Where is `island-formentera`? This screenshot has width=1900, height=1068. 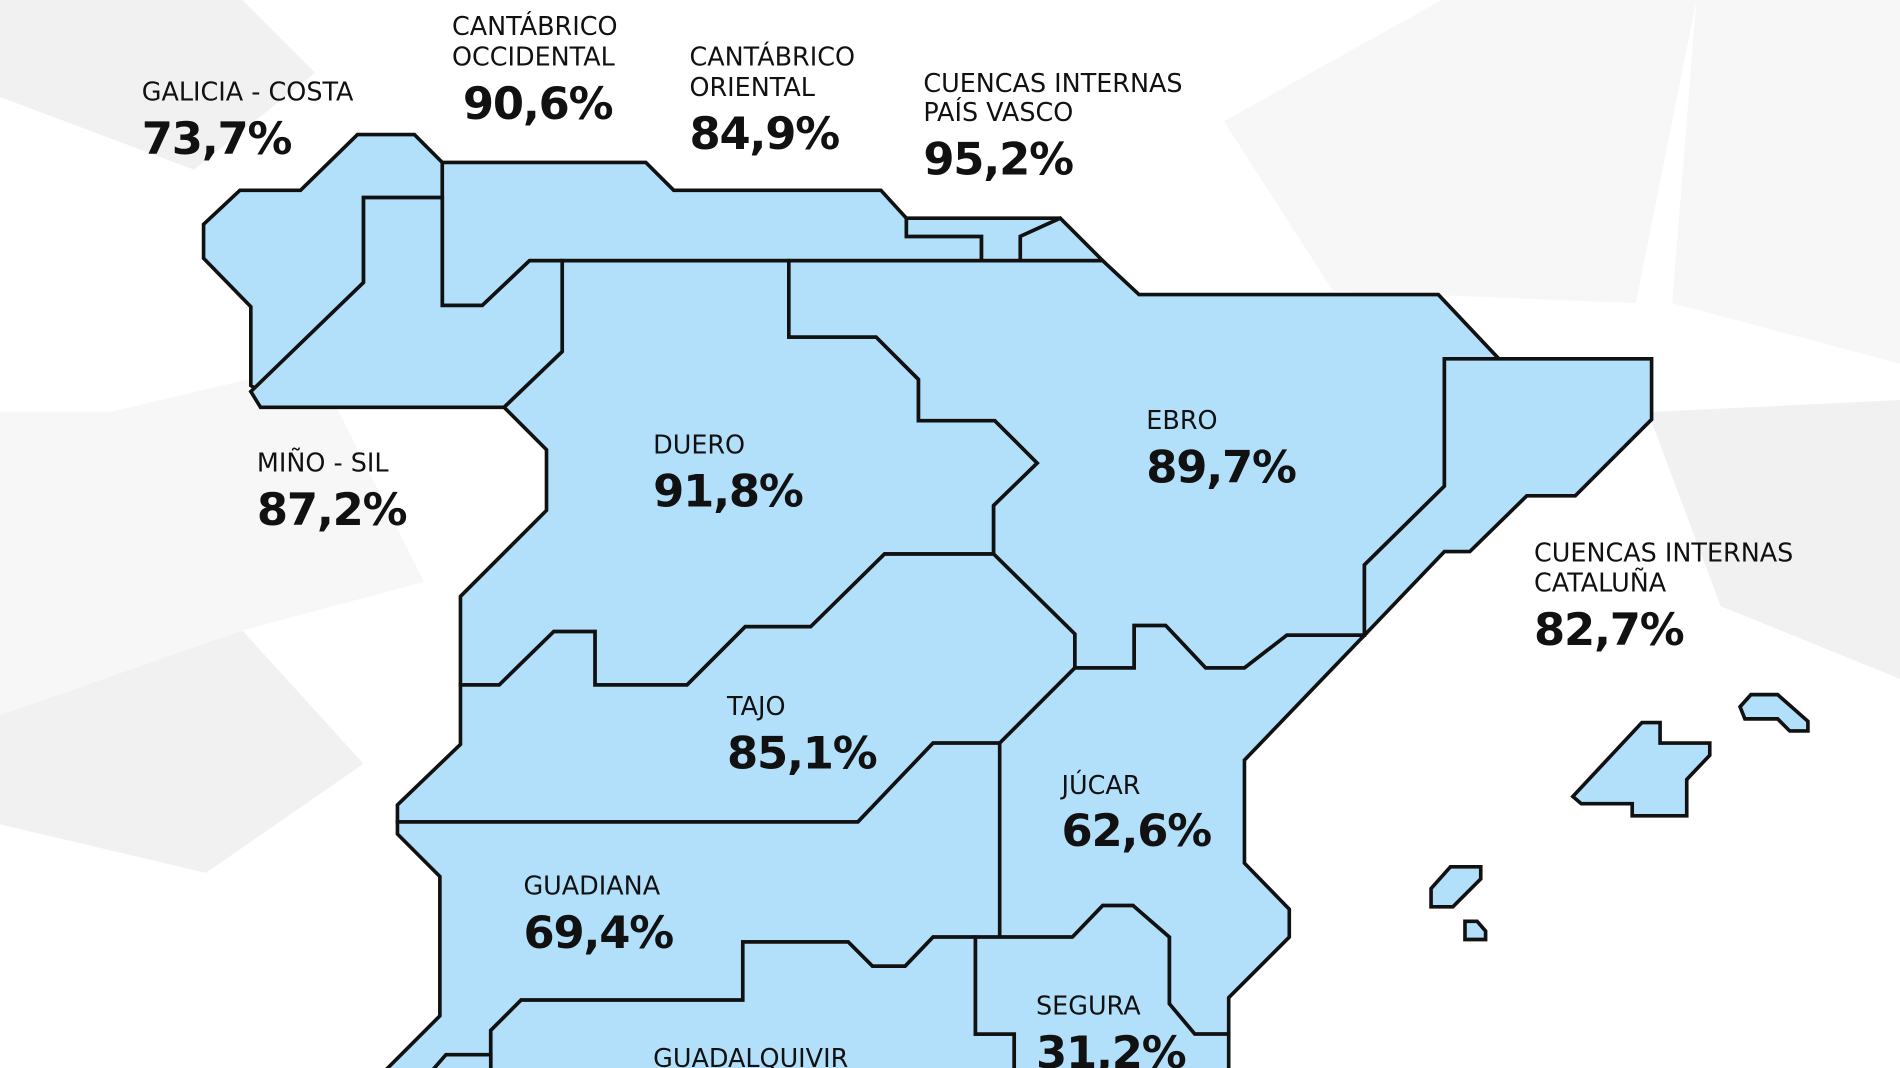
island-formentera is located at coordinates (1475, 930).